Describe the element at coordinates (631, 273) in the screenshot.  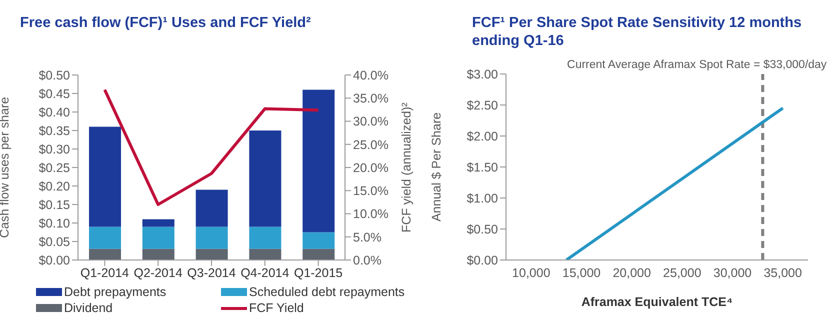
I see `x-tick-label: 20,000` at that location.